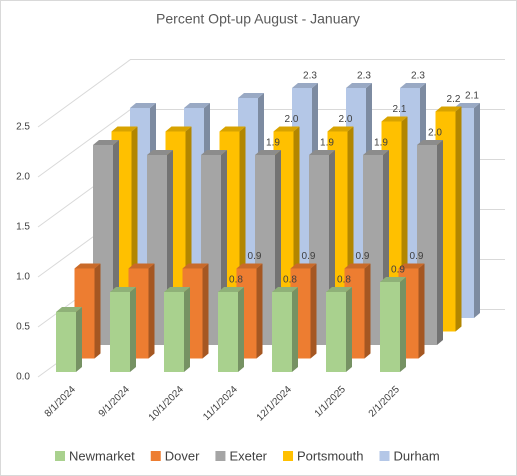 Image resolution: width=517 pixels, height=476 pixels. I want to click on chart-title: Percent Opt-up August - January, so click(258, 19).